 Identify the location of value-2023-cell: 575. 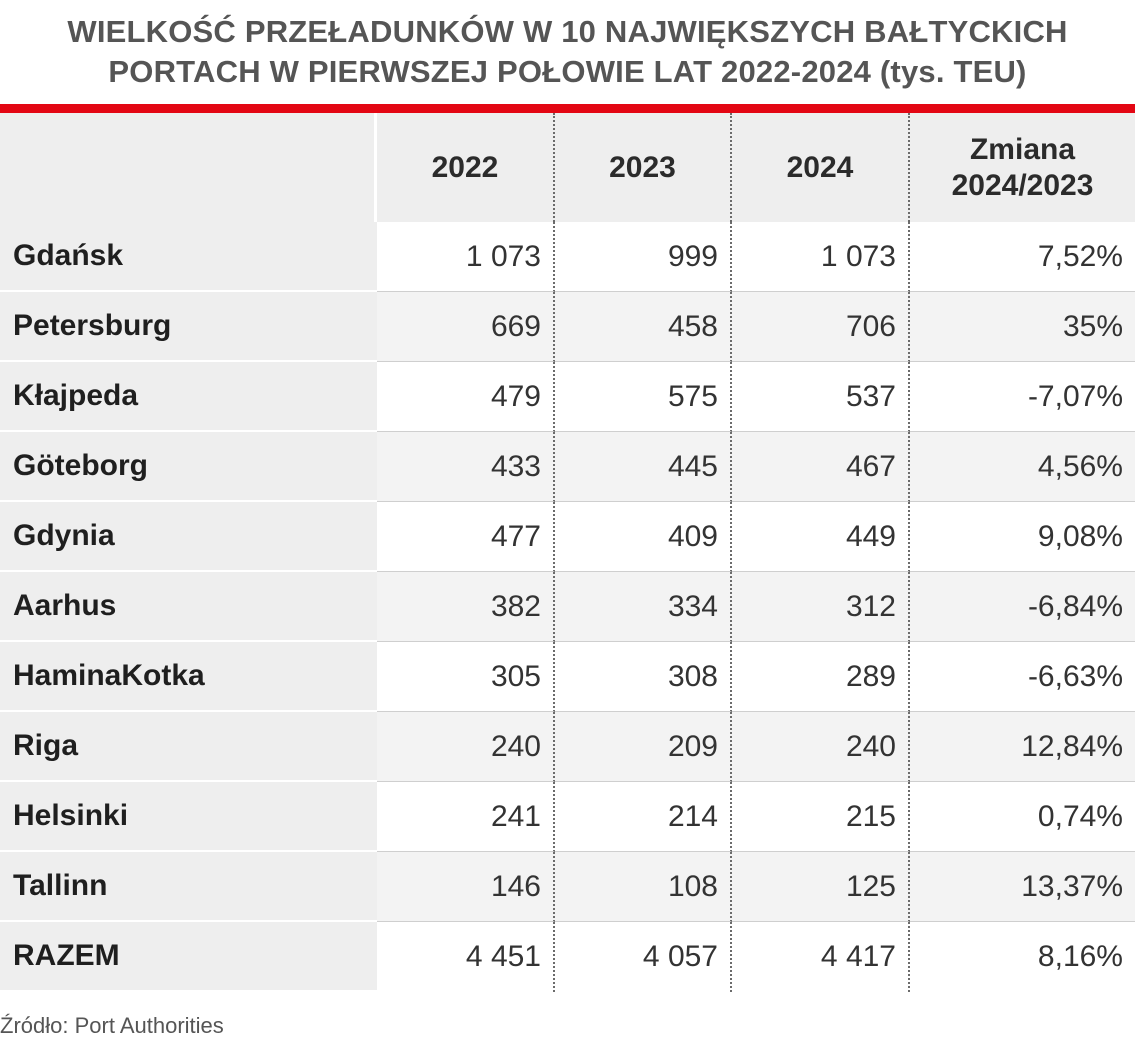
(643, 397).